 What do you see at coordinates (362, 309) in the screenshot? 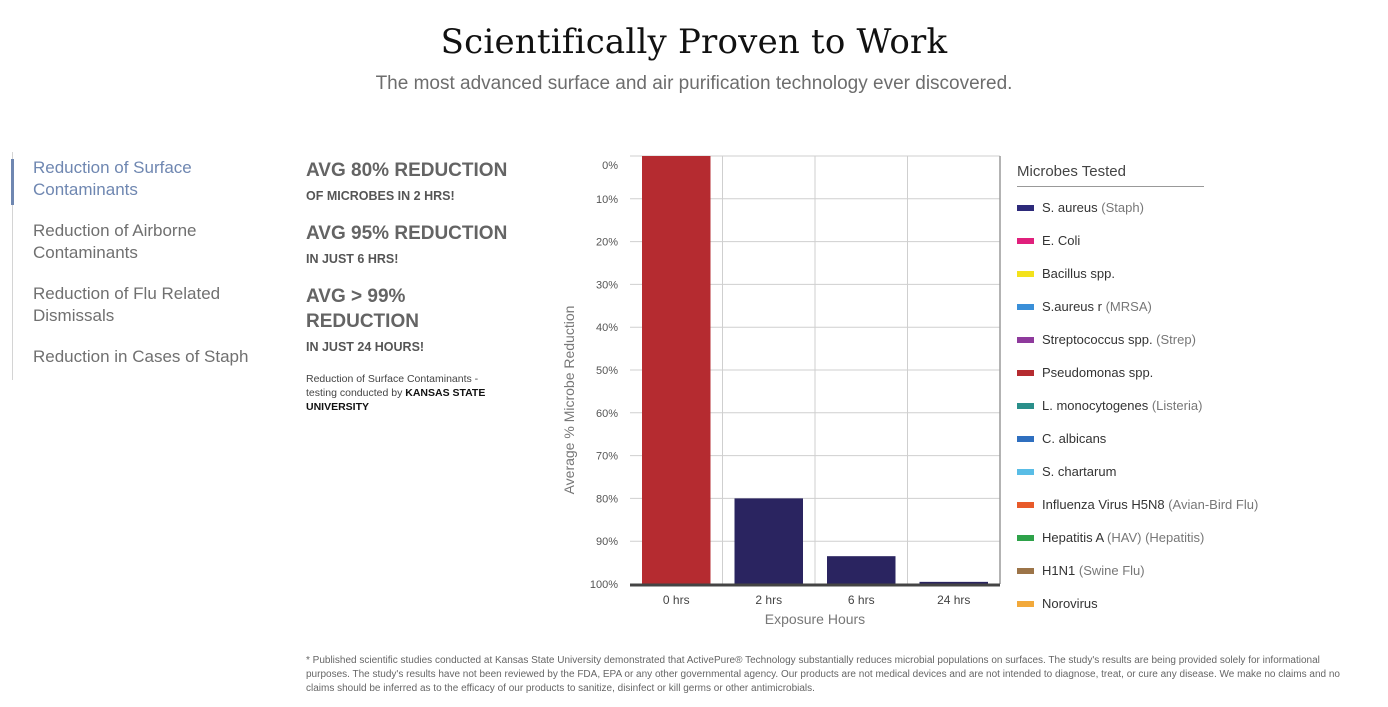
I see `stat-headline: AVG > 99% REDUCTION` at bounding box center [362, 309].